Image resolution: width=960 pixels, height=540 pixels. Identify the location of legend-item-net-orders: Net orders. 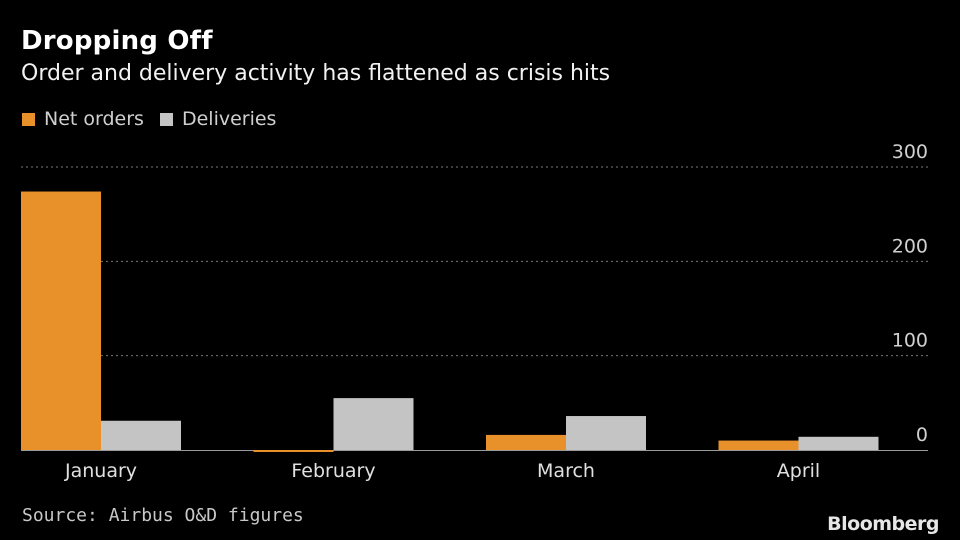
(83, 119).